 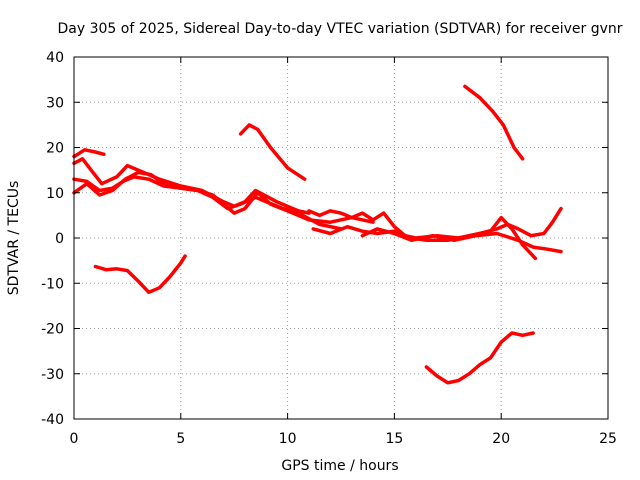 I want to click on y-tick-label: 10, so click(x=55, y=194).